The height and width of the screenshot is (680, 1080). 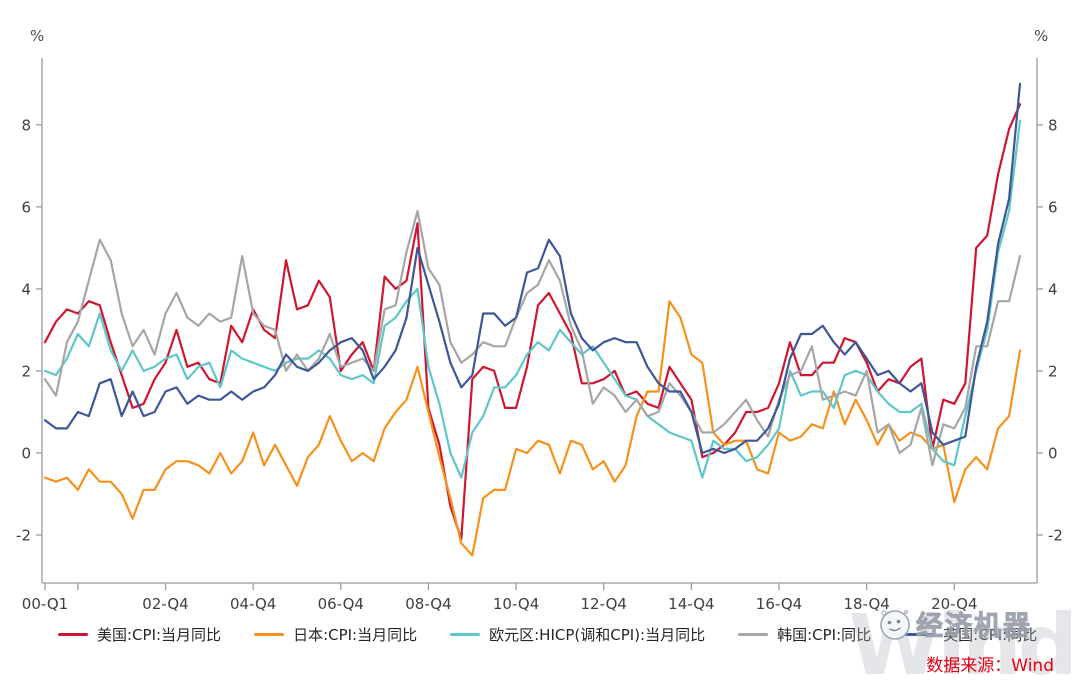 What do you see at coordinates (26, 371) in the screenshot?
I see `y-tick-label-left: 2` at bounding box center [26, 371].